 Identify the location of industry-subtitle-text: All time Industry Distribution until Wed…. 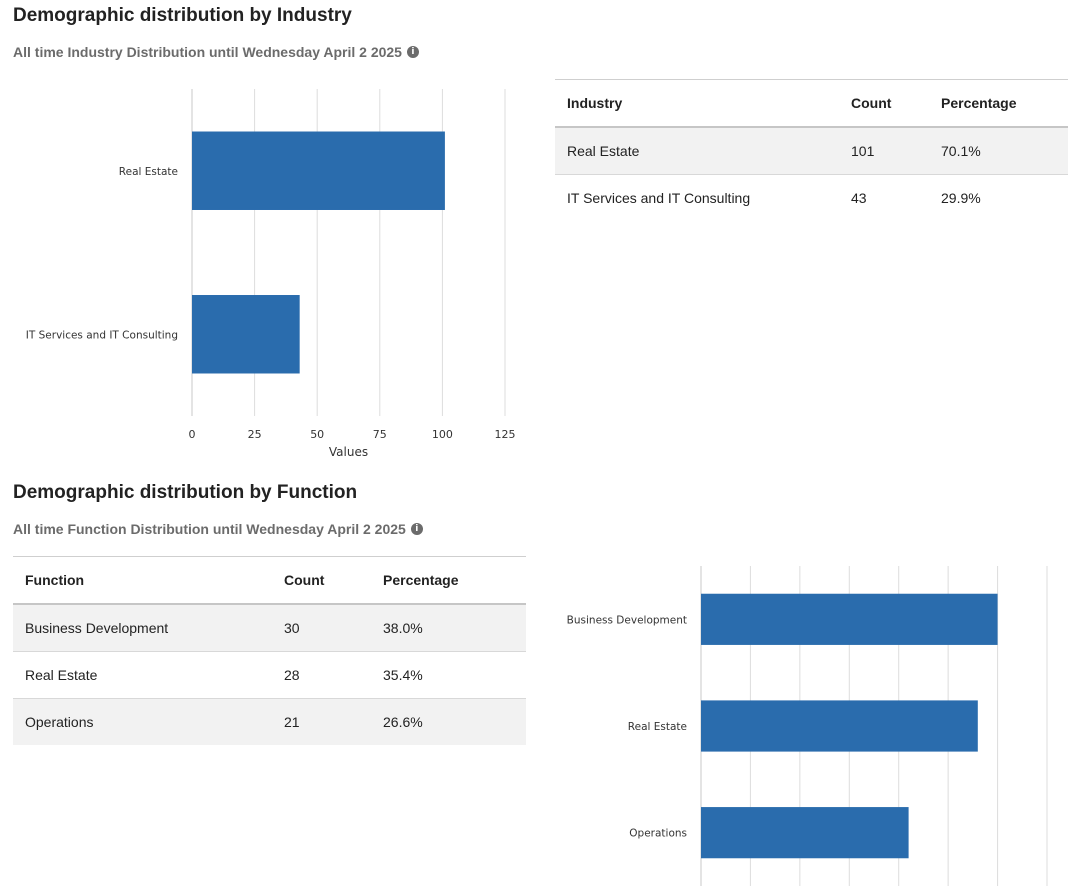
(207, 52).